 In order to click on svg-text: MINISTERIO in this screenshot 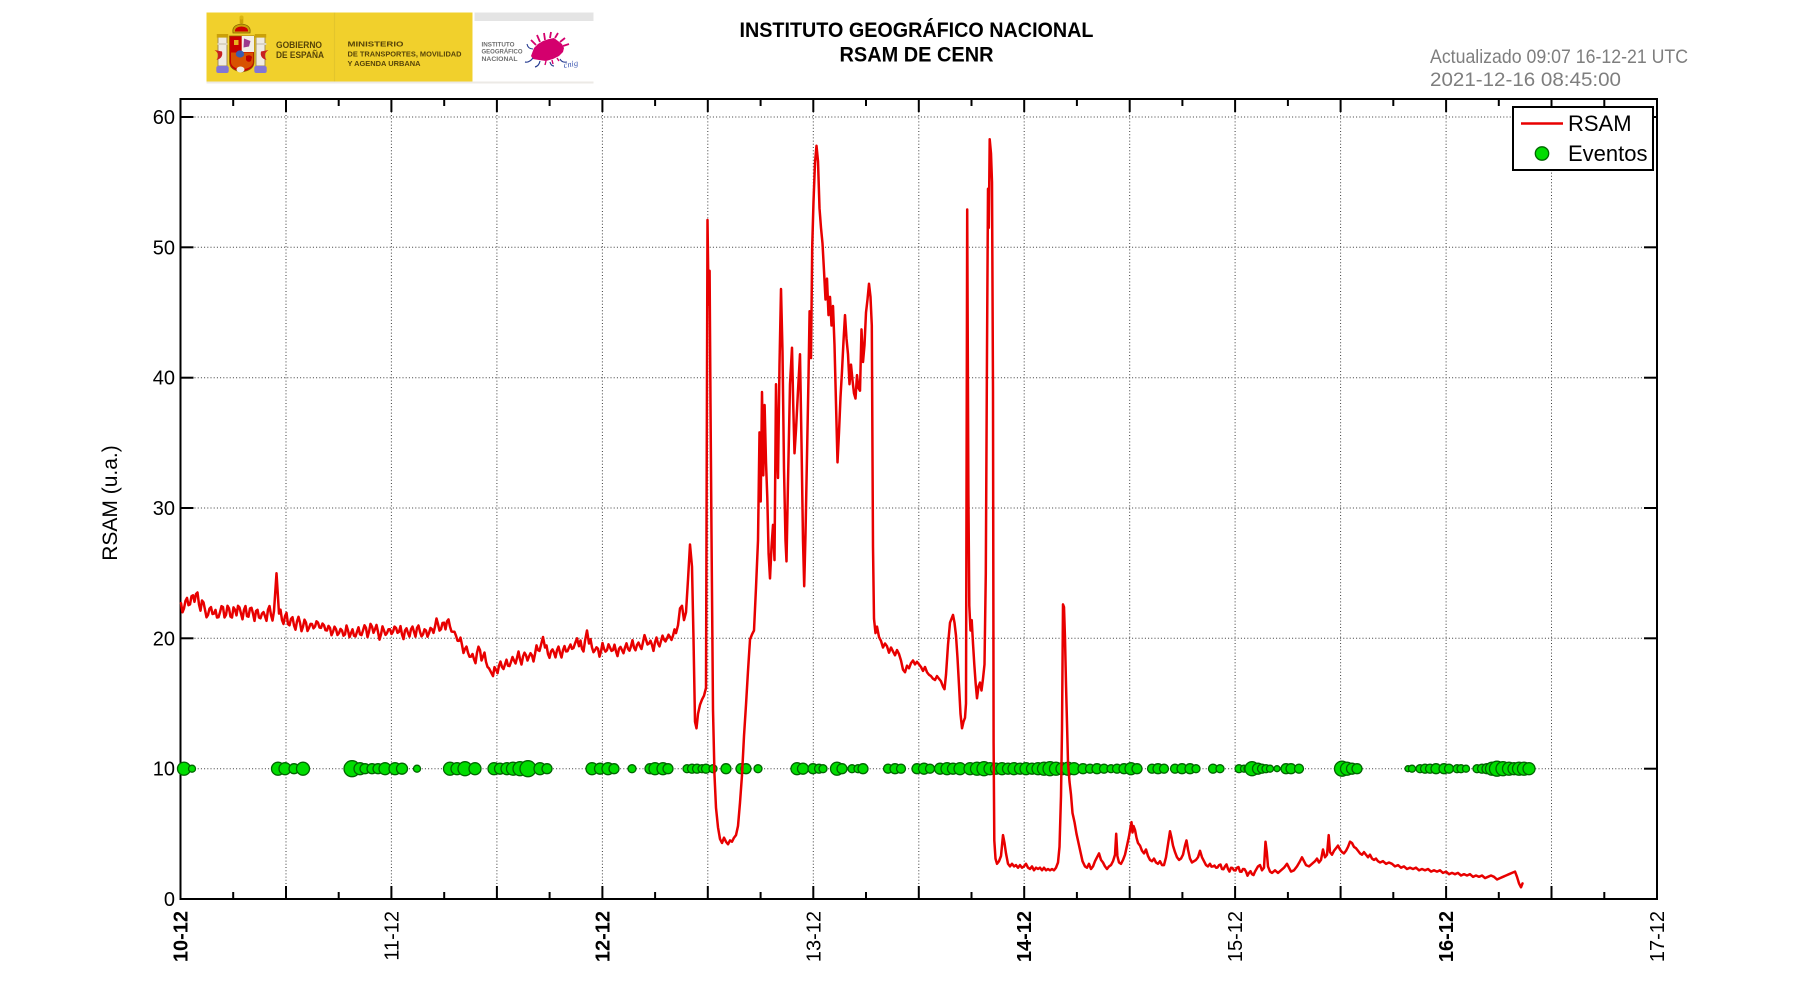, I will do `click(376, 43)`.